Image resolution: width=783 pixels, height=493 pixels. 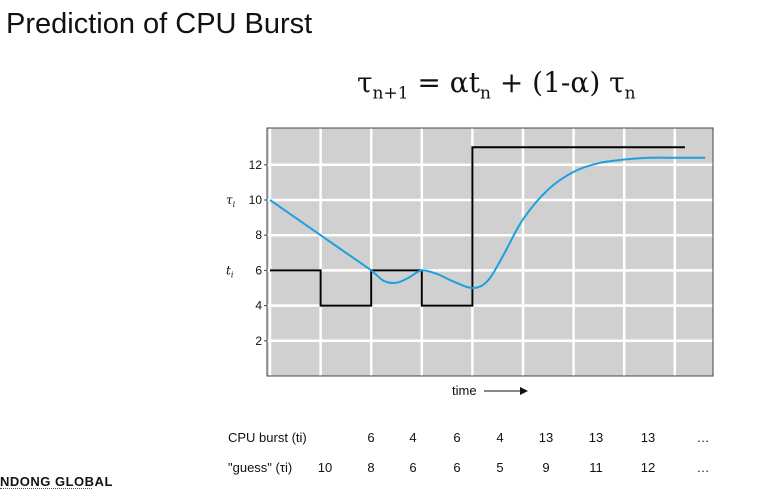 I want to click on guess-value: 11, so click(x=596, y=467).